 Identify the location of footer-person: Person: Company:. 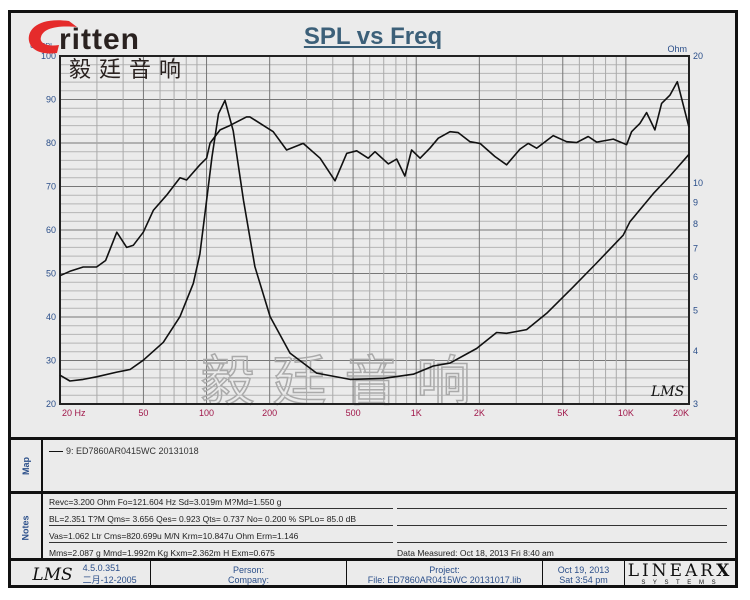
(249, 574).